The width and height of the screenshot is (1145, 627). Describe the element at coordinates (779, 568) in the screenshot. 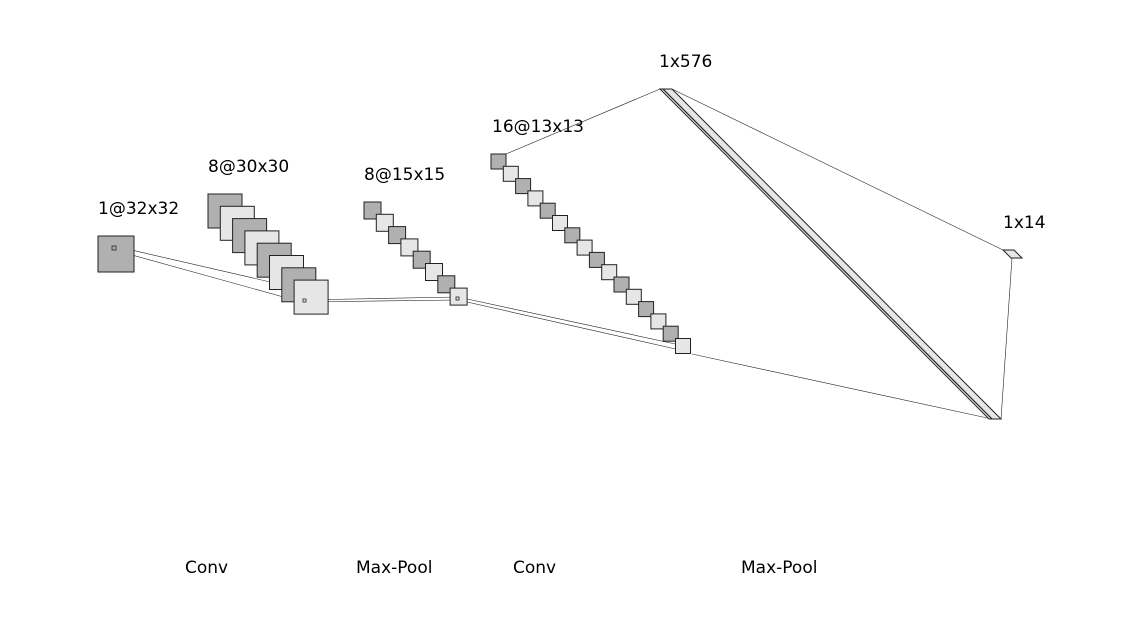

I see `operation-label-maxpool-2: Max-Pool` at that location.